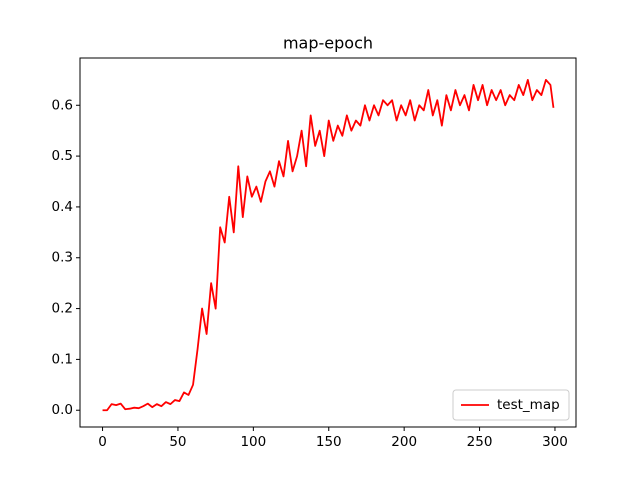  What do you see at coordinates (177, 442) in the screenshot?
I see `x-tick-label: 50` at bounding box center [177, 442].